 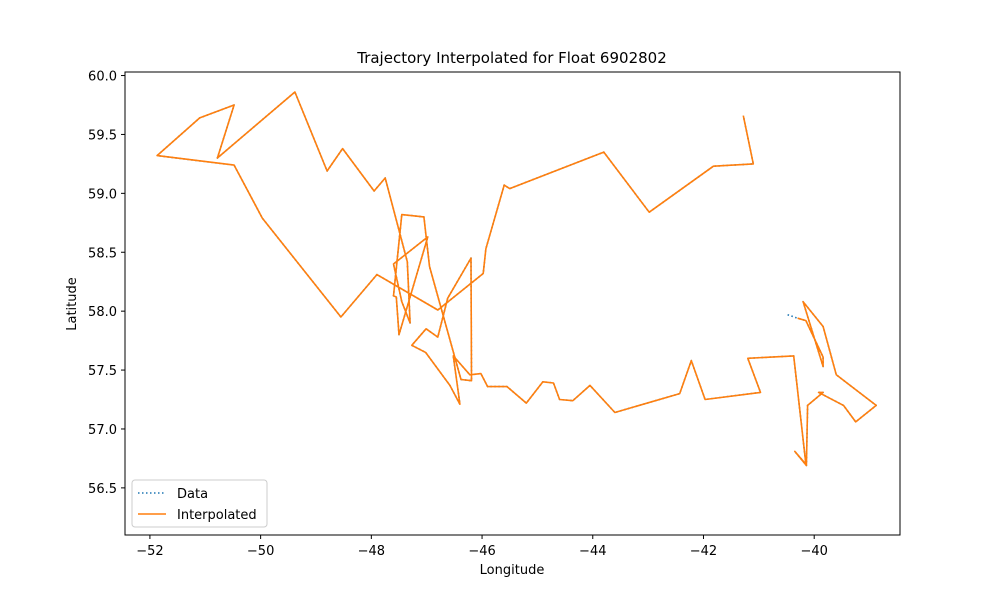 What do you see at coordinates (106, 283) in the screenshot?
I see `y-axis: 56.5 57.0 57.5 58.0 58.5 59.0 59.5 60.0` at bounding box center [106, 283].